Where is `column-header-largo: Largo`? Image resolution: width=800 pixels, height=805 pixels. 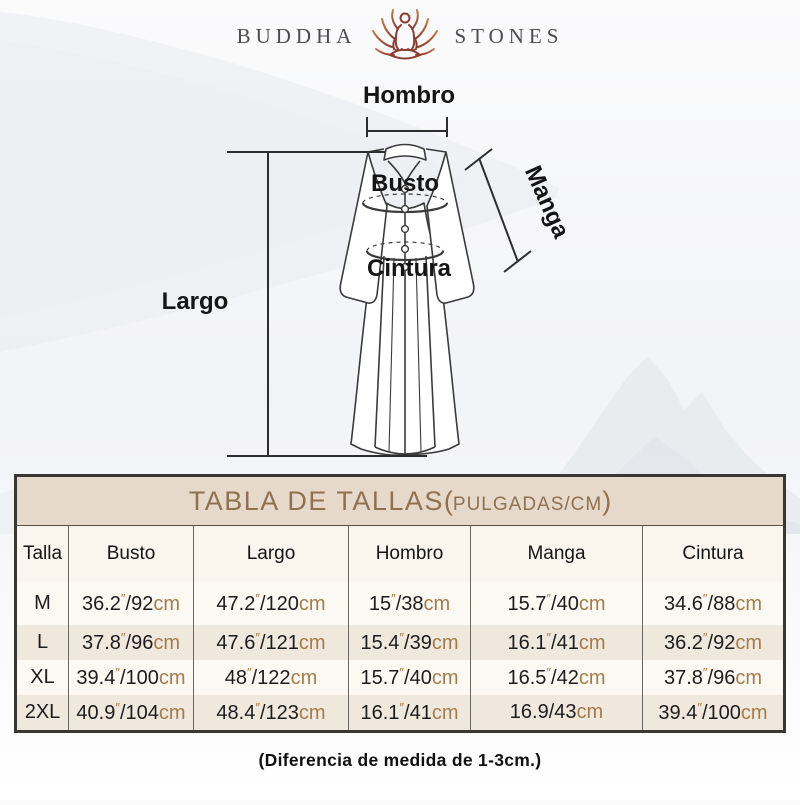 column-header-largo: Largo is located at coordinates (271, 554).